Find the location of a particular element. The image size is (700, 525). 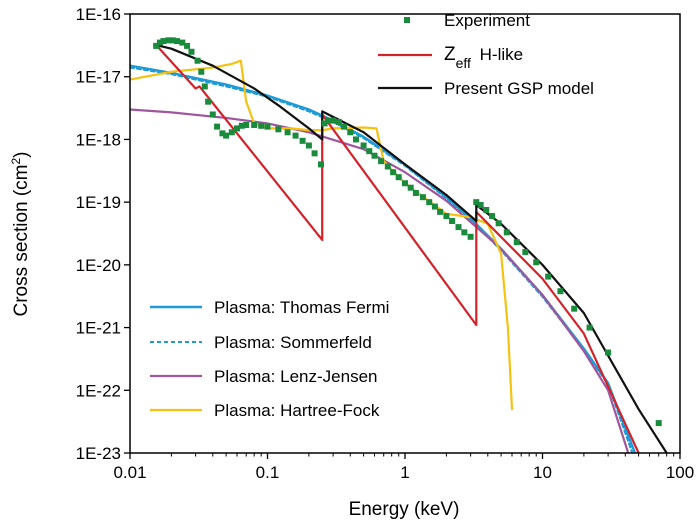

legend-experiment-marker is located at coordinates (407, 20).